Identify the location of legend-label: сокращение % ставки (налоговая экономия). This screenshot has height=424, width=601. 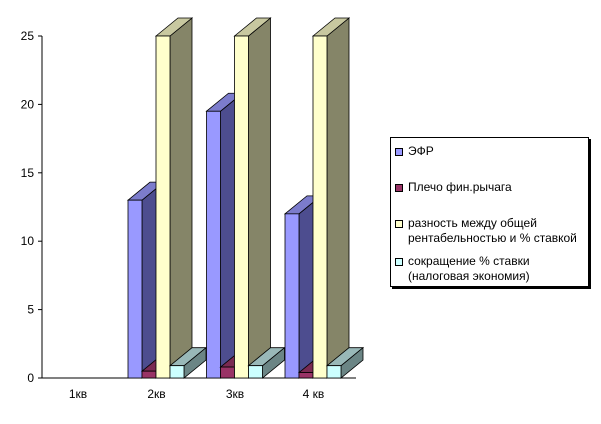
(469, 268).